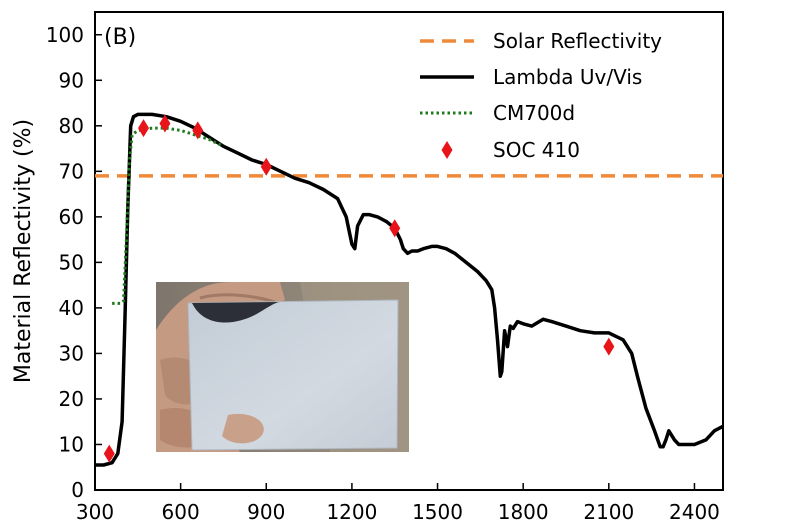 The image size is (800, 529). I want to click on x-tick-label: 2100, so click(608, 512).